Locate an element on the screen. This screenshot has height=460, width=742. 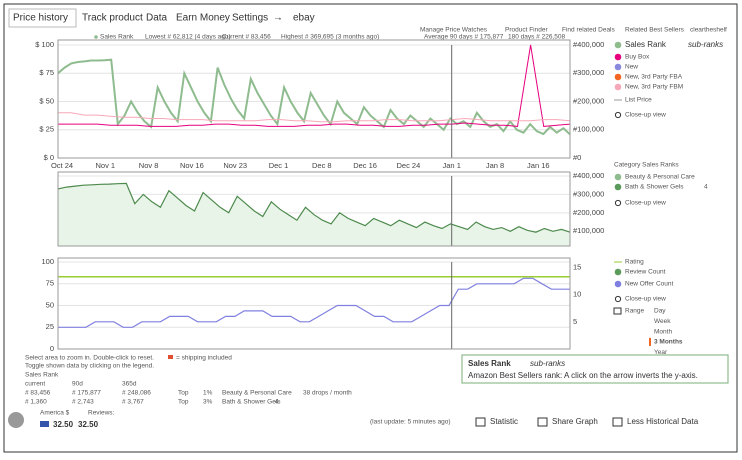
x-tick-label: Nov 16 is located at coordinates (192, 165).